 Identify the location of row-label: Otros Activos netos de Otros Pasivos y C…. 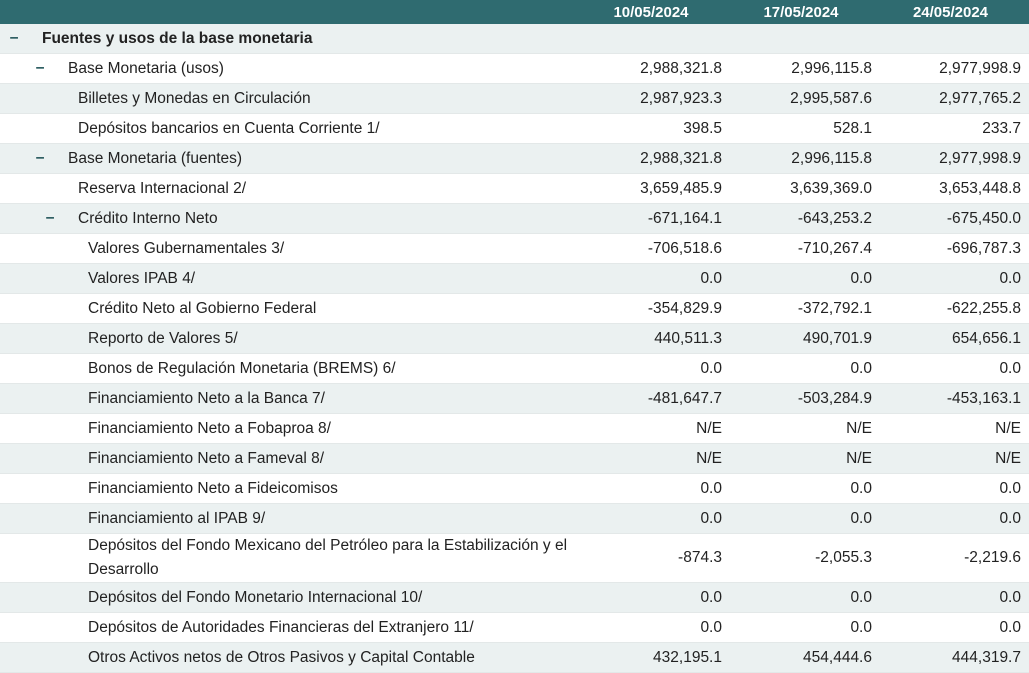
(281, 657).